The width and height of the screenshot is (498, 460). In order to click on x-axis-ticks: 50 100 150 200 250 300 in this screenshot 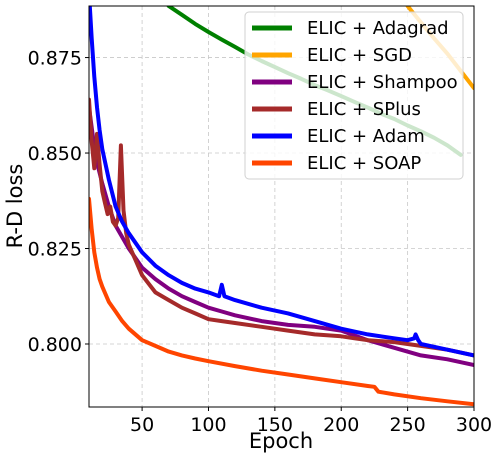, I will do `click(311, 421)`.